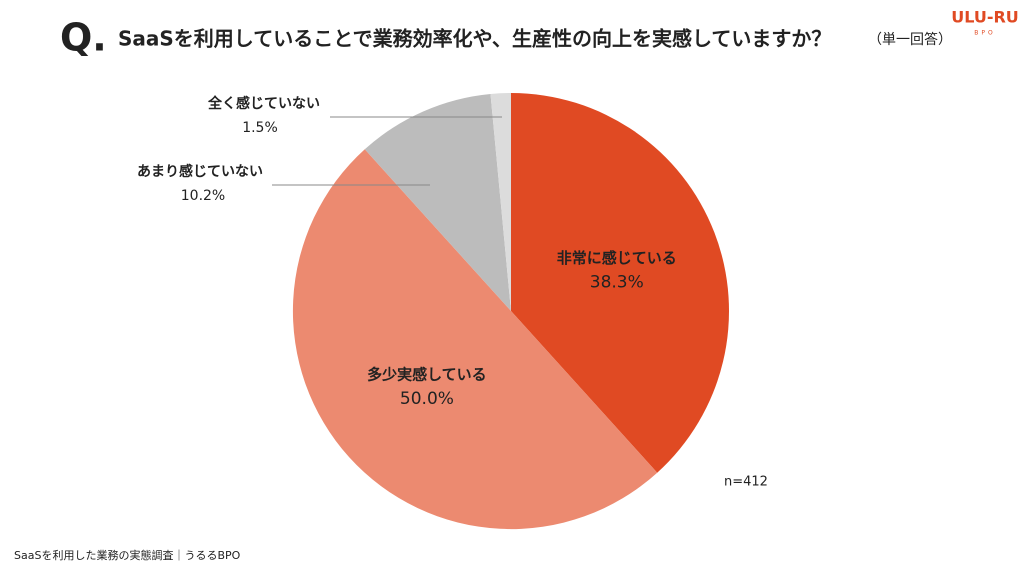 This screenshot has width=1024, height=574. I want to click on value-label: 1.5%, so click(260, 128).